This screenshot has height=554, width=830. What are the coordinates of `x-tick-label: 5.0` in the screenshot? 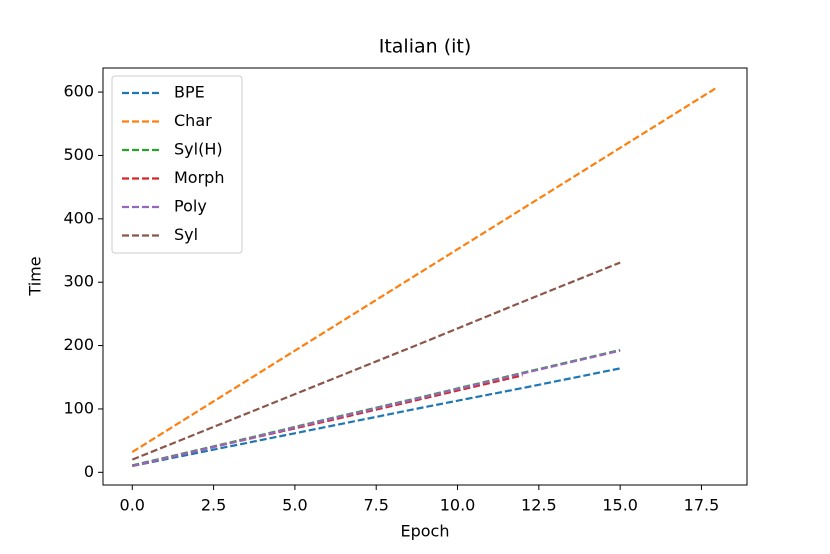 It's located at (294, 505).